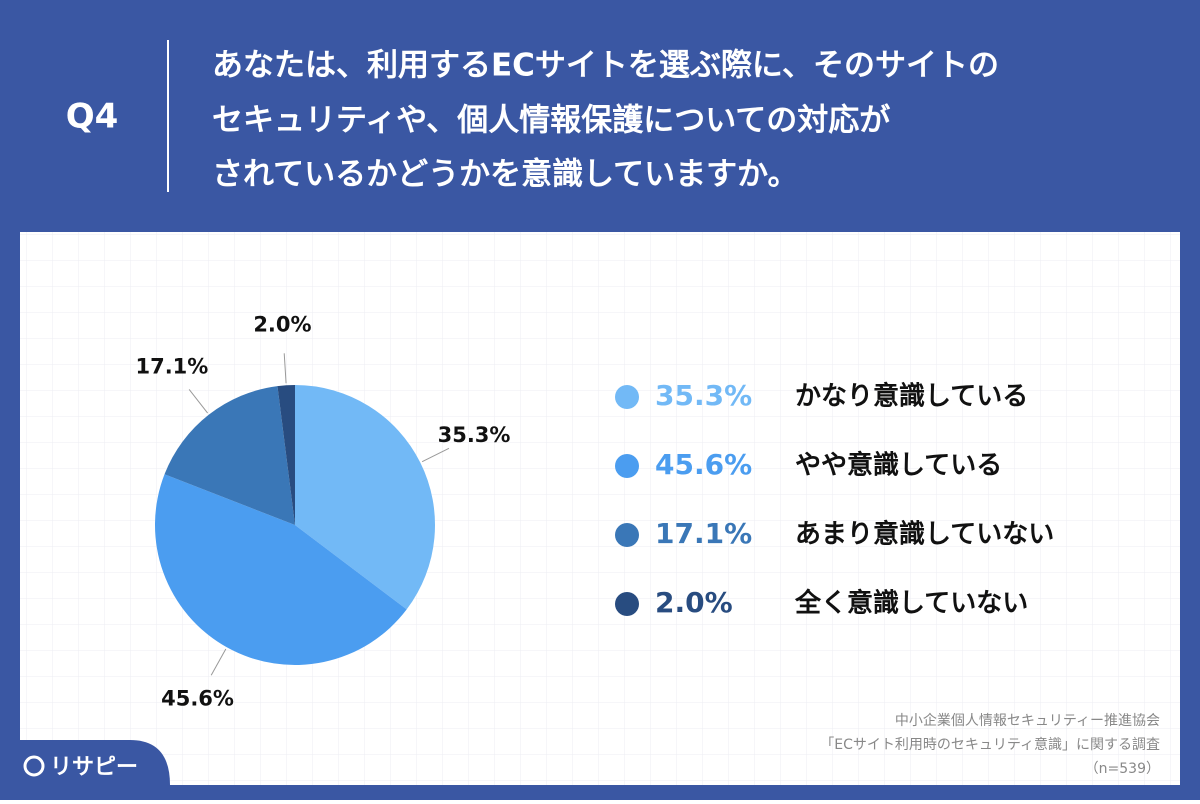 This screenshot has height=804, width=1200. What do you see at coordinates (990, 744) in the screenshot?
I see `source: 「ECサイト利用時のセキュリティ意識」に関する調査` at bounding box center [990, 744].